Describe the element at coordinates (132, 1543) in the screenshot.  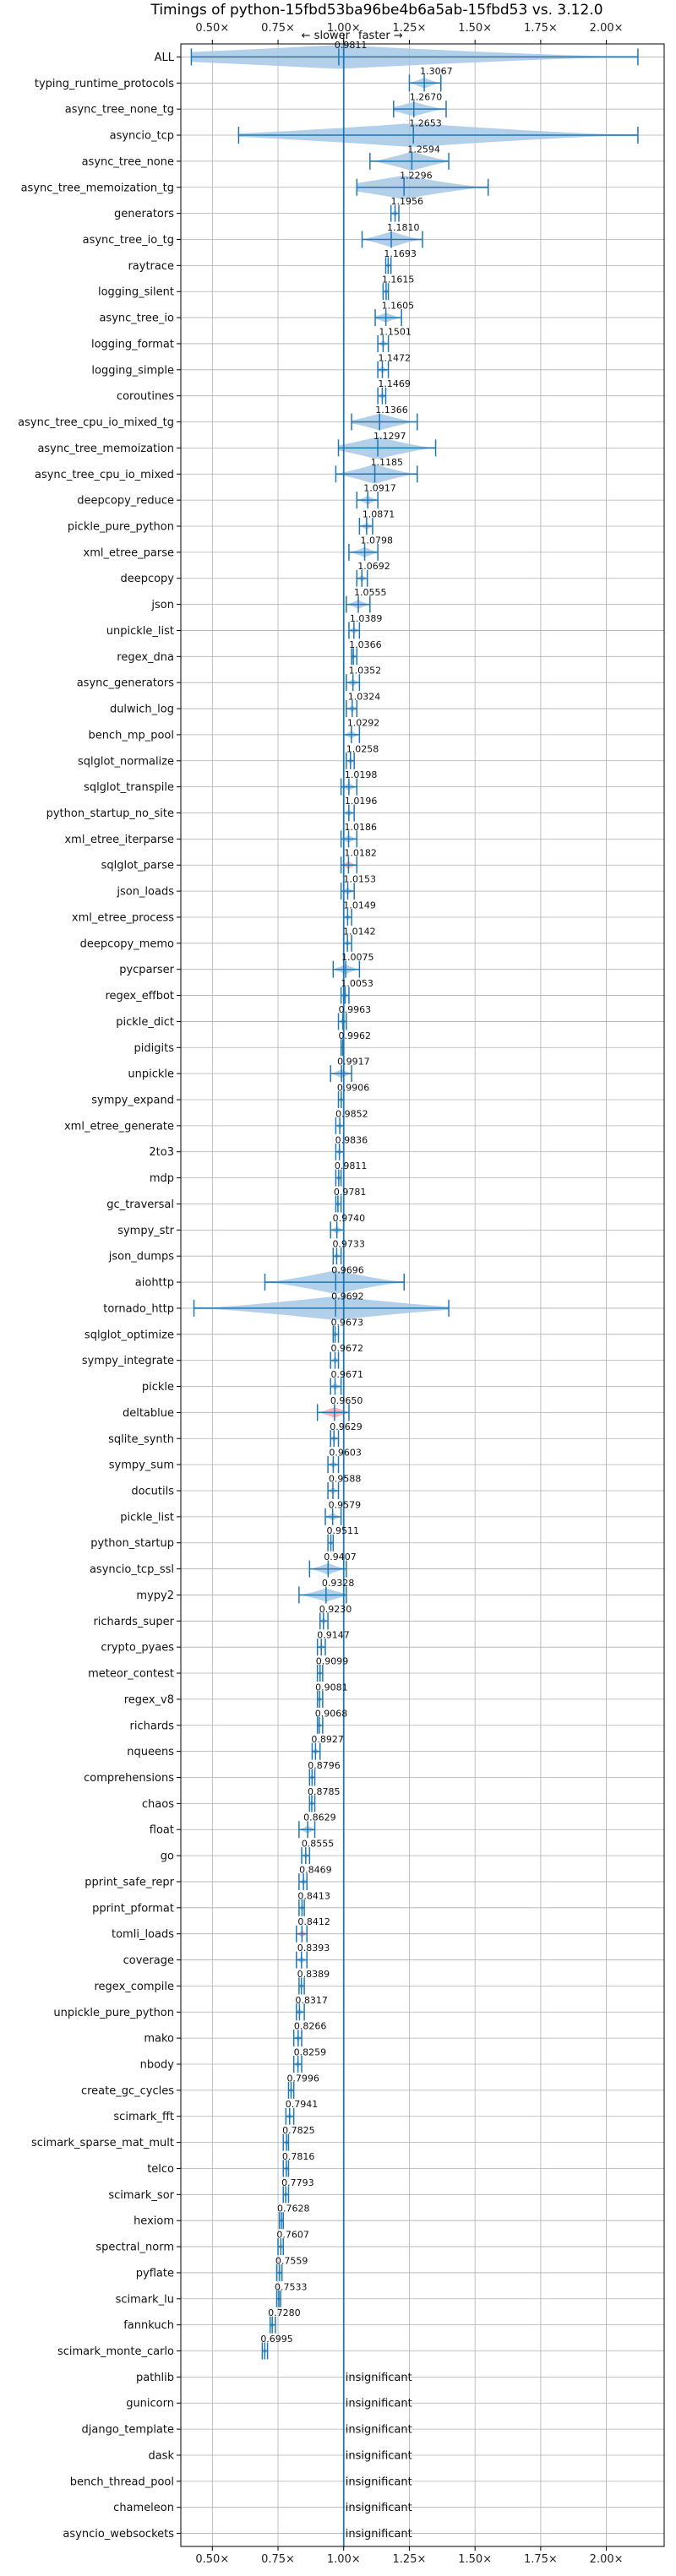
I see `category-label: python_startup` at that location.